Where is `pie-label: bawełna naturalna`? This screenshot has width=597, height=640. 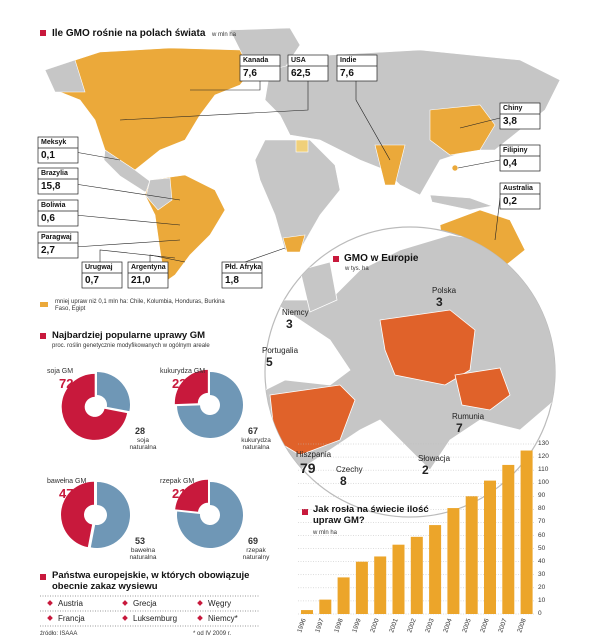
pie-label: bawełna naturalna is located at coordinates (143, 554).